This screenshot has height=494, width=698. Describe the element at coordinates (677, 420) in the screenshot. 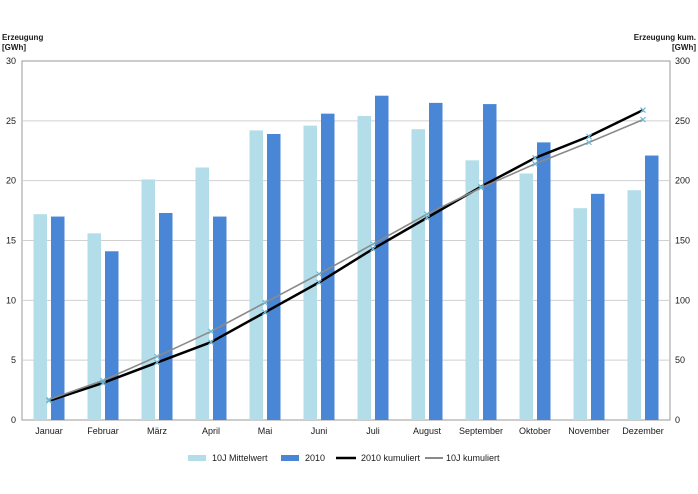

I see `right-tick-label: 0` at that location.